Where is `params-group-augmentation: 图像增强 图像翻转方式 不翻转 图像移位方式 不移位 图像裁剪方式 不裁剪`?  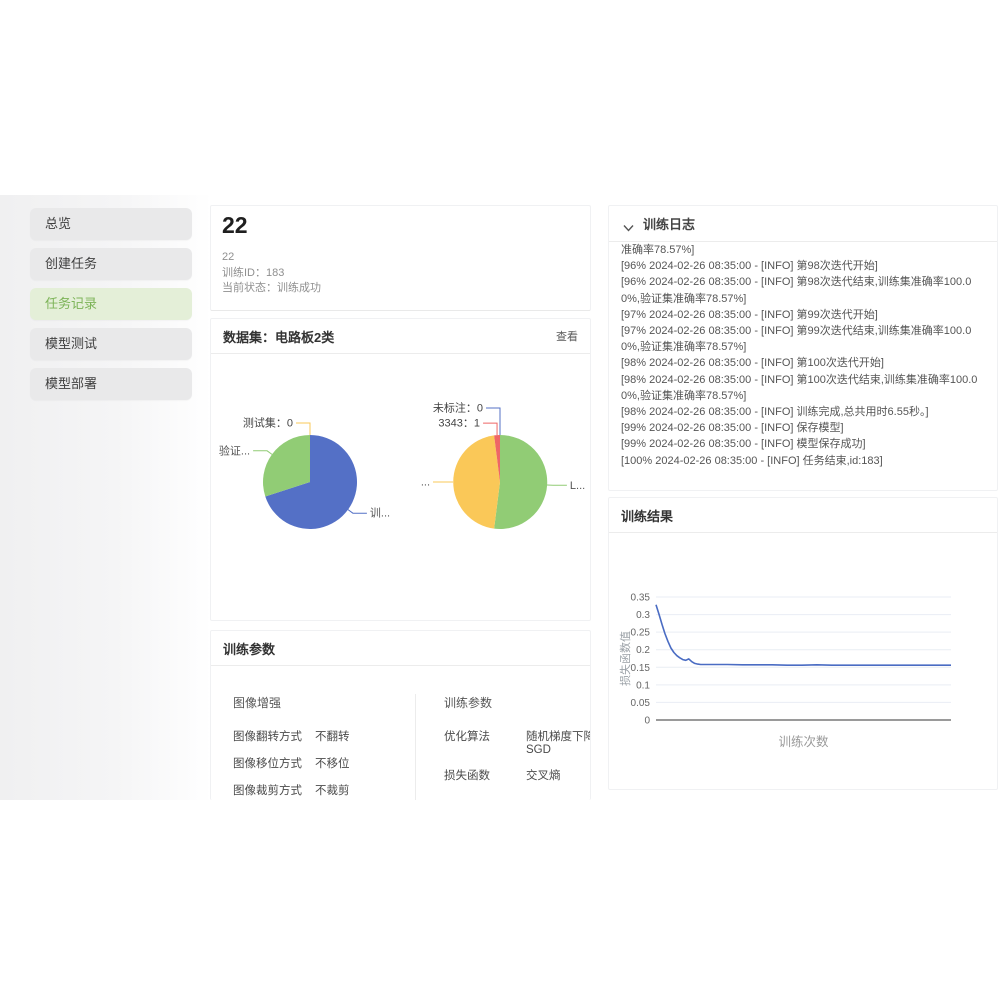
params-group-augmentation: 图像增强 图像翻转方式 不翻转 图像移位方式 不移位 图像裁剪方式 不裁剪 is located at coordinates (319, 747).